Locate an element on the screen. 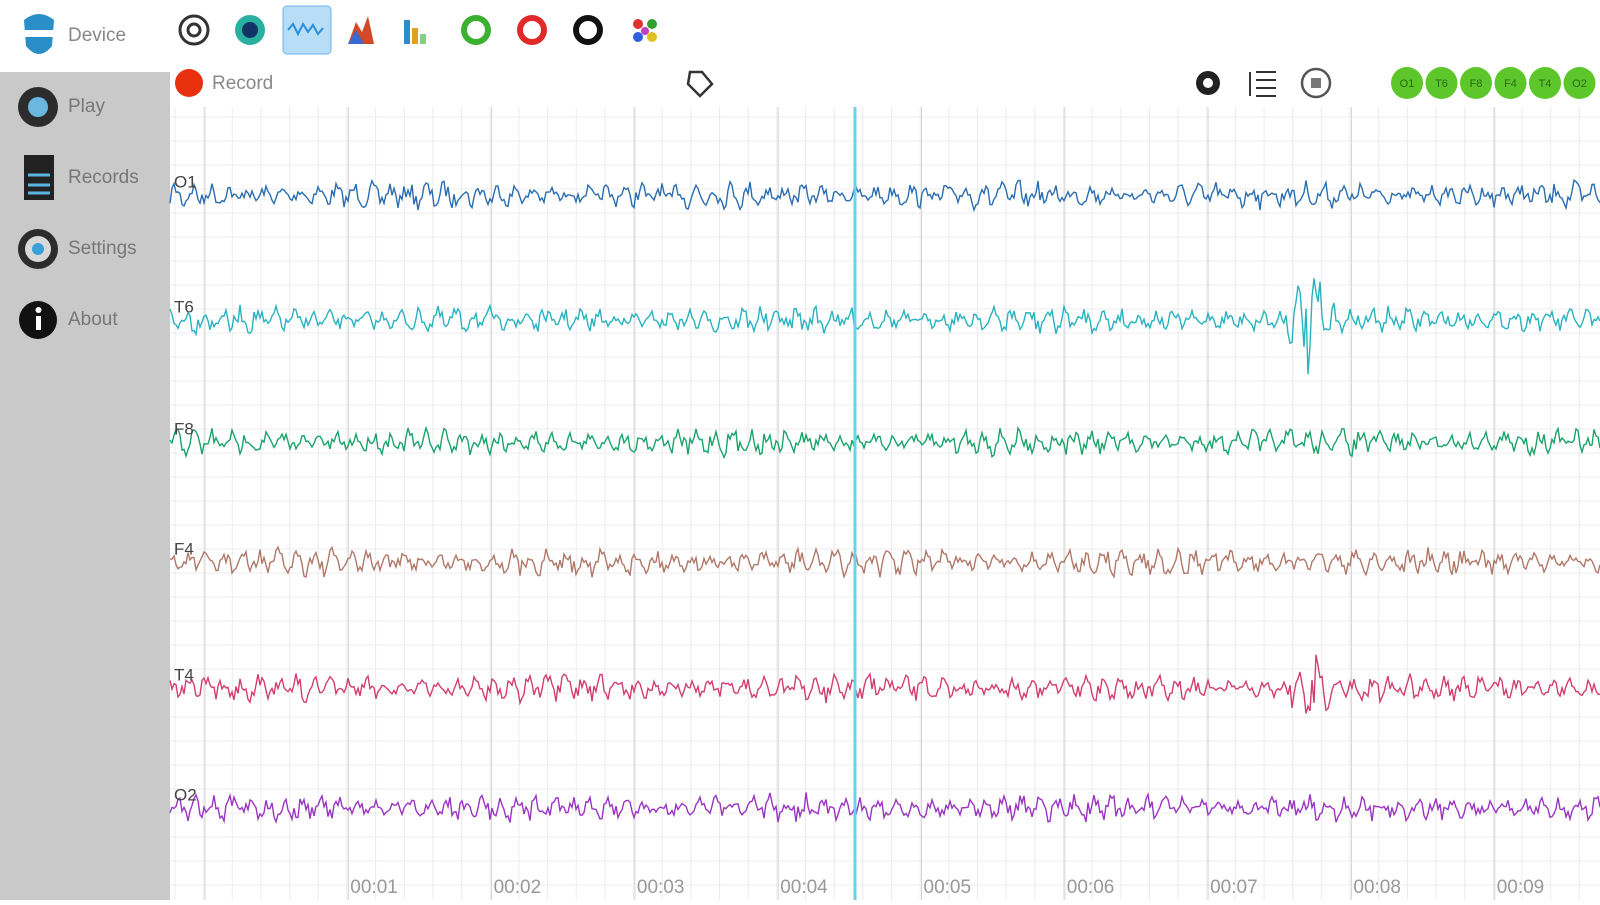 The width and height of the screenshot is (1600, 905). device-button: Device is located at coordinates (75, 34).